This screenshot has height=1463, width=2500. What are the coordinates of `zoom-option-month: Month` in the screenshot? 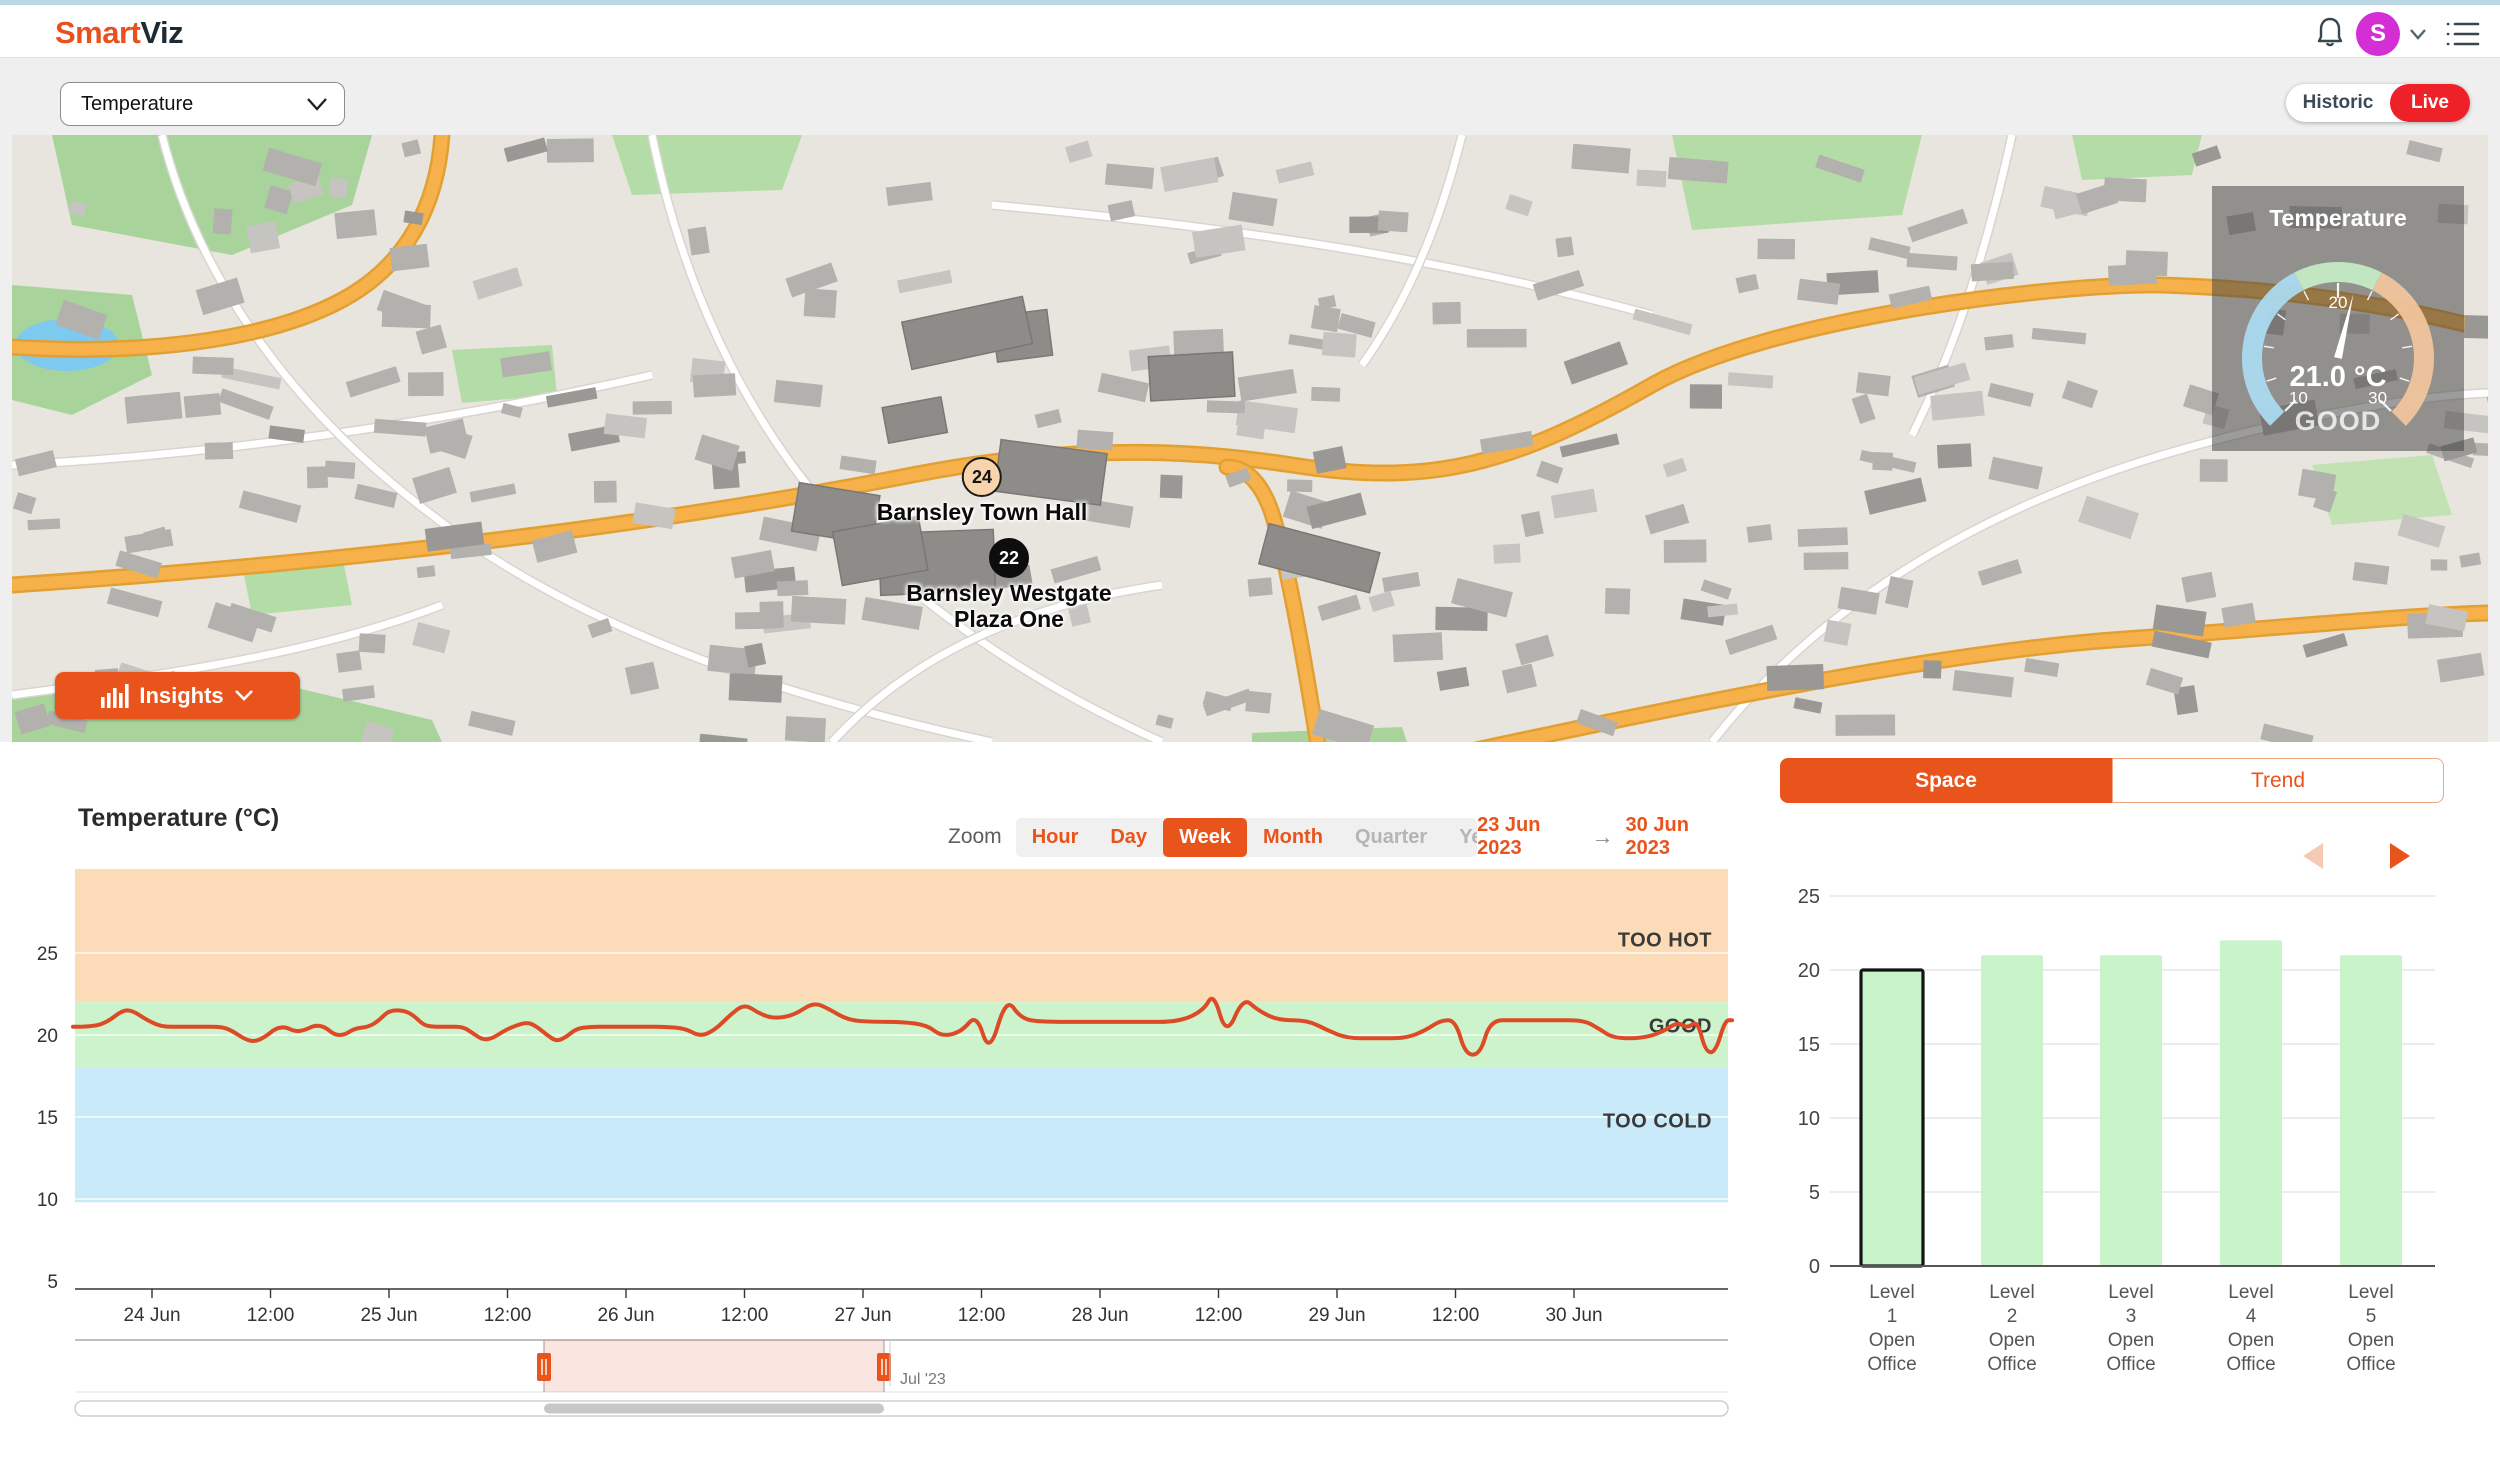 It's located at (1292, 836).